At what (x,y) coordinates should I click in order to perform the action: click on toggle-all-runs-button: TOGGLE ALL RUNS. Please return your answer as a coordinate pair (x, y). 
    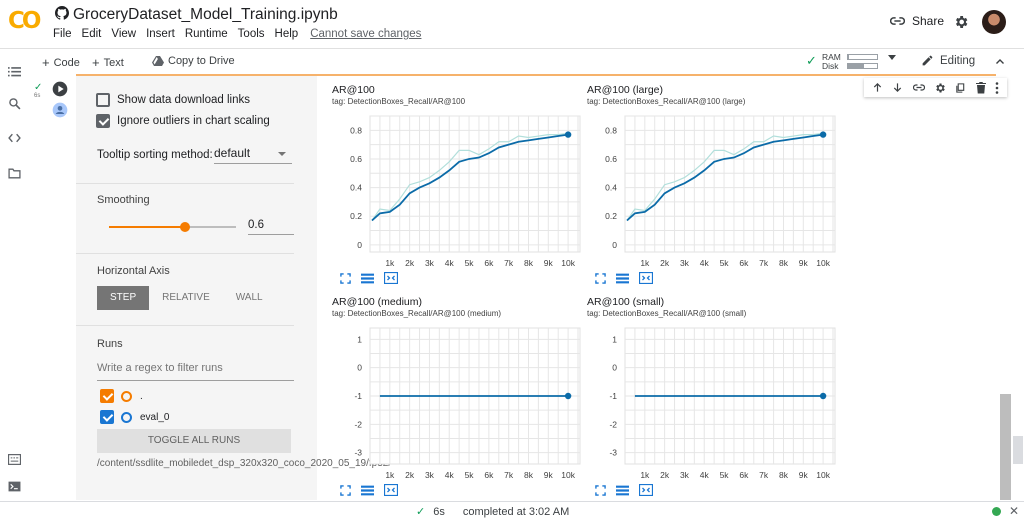
    Looking at the image, I should click on (194, 441).